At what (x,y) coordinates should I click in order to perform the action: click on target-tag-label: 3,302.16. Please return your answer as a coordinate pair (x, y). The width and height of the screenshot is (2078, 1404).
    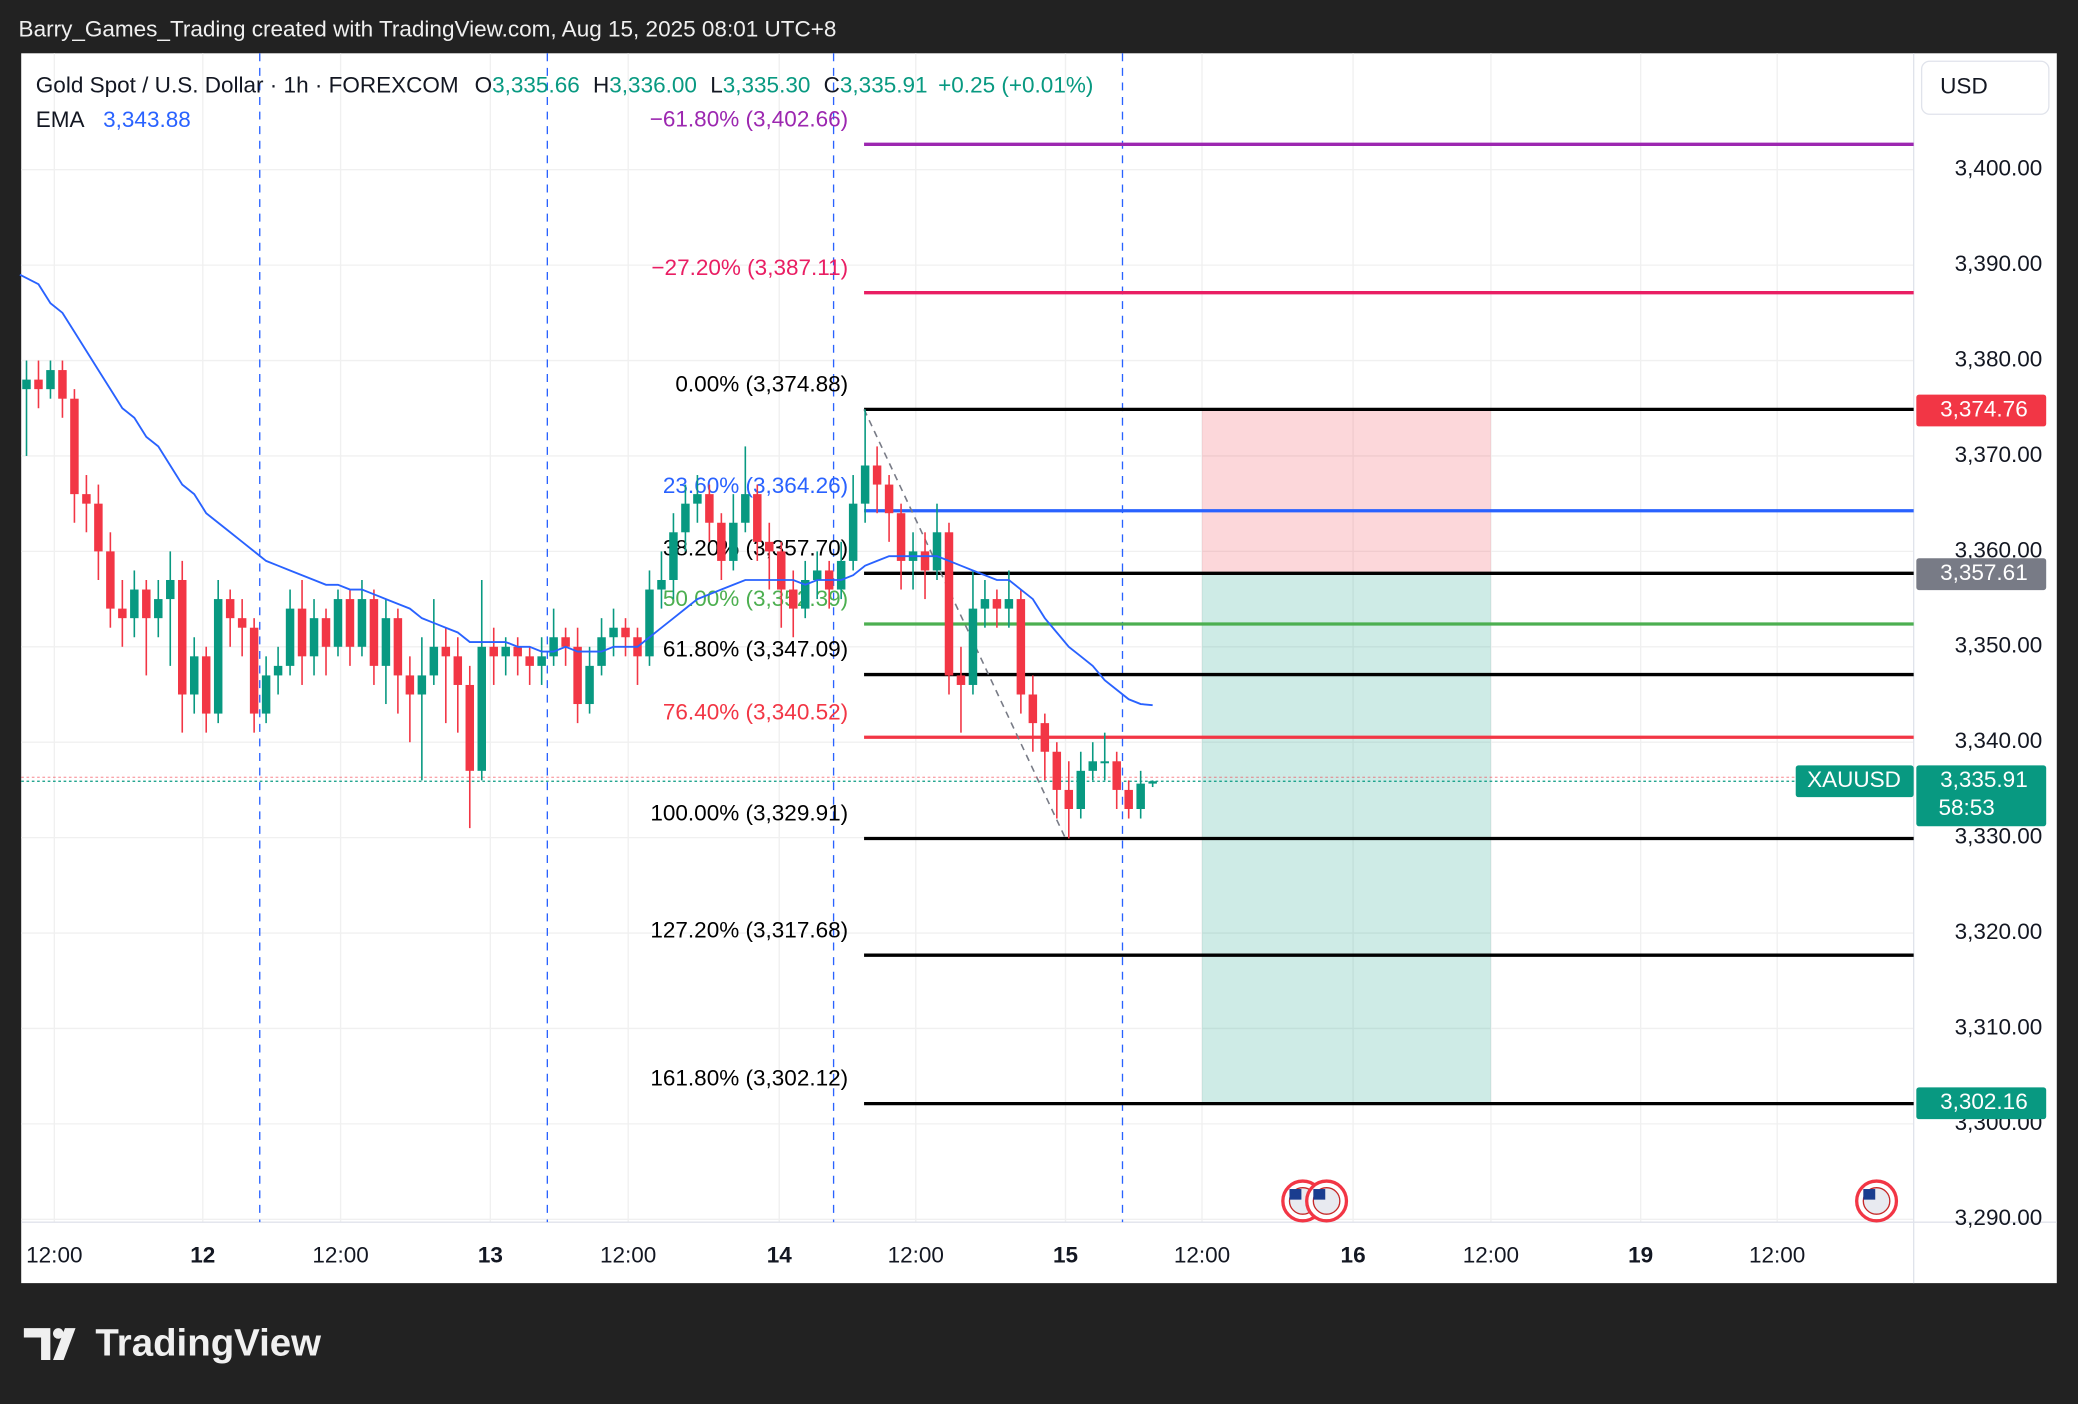
    Looking at the image, I should click on (1984, 1101).